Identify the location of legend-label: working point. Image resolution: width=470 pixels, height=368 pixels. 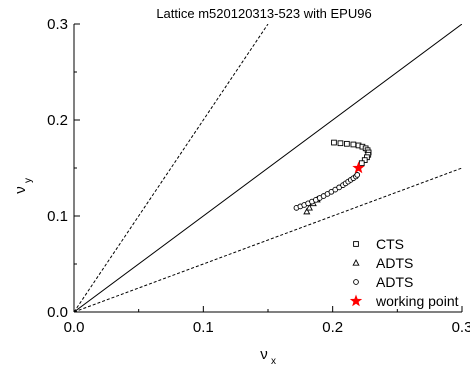
(417, 301).